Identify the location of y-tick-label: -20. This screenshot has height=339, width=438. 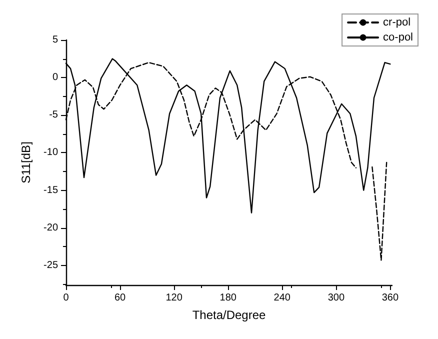
(51, 228).